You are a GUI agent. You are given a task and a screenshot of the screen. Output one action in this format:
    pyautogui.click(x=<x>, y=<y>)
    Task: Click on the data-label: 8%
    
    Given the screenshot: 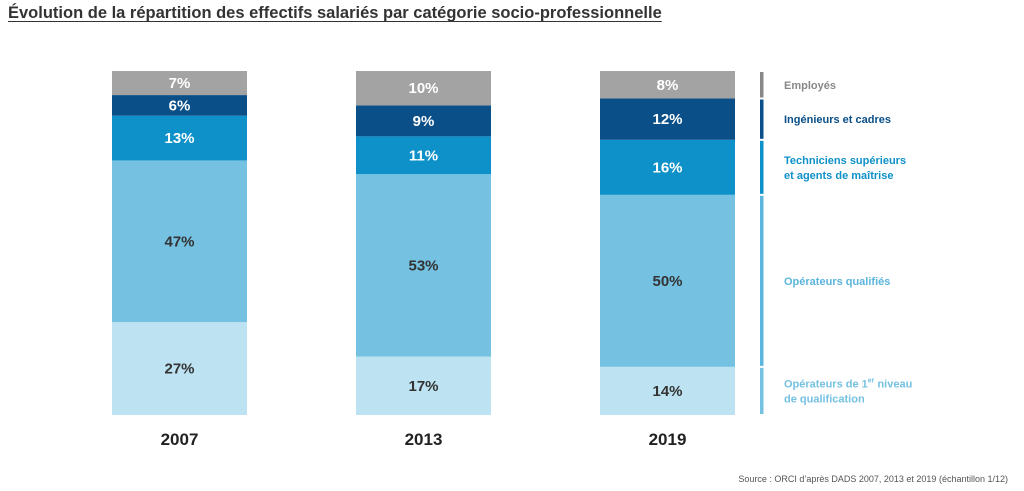 What is the action you would take?
    pyautogui.click(x=668, y=85)
    